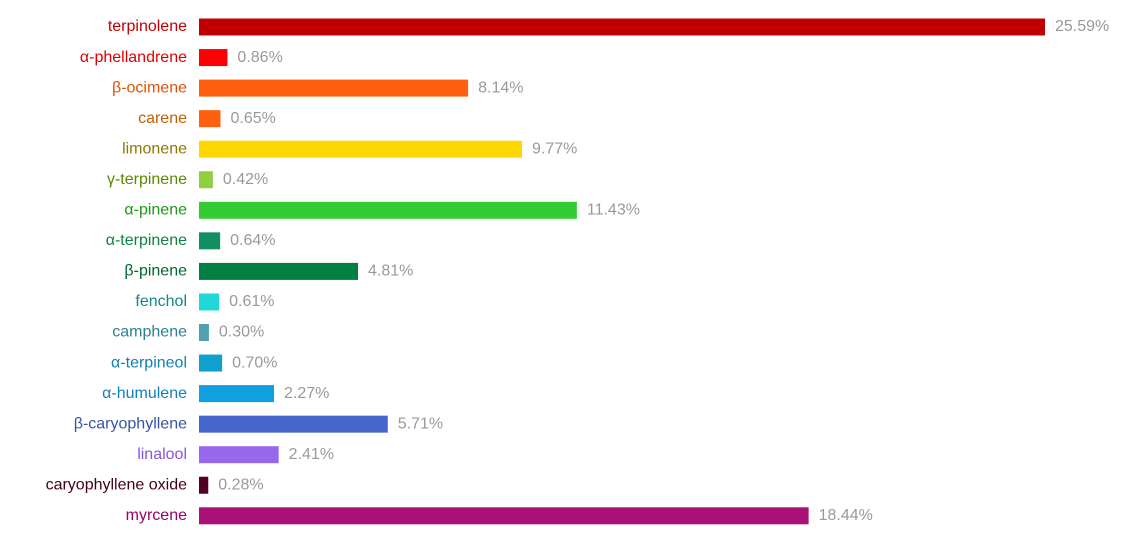  Describe the element at coordinates (254, 362) in the screenshot. I see `value-label: 0.70%` at that location.